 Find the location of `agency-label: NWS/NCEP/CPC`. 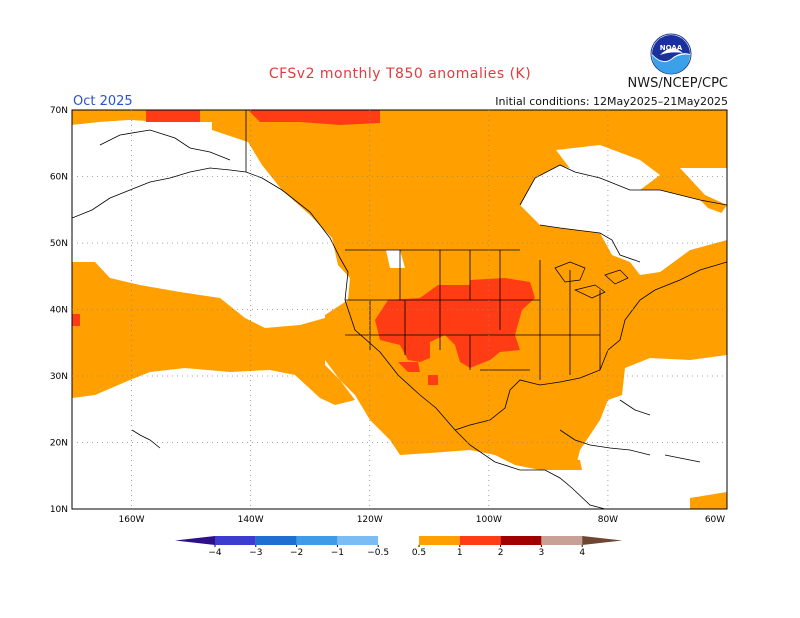

agency-label: NWS/NCEP/CPC is located at coordinates (677, 83).